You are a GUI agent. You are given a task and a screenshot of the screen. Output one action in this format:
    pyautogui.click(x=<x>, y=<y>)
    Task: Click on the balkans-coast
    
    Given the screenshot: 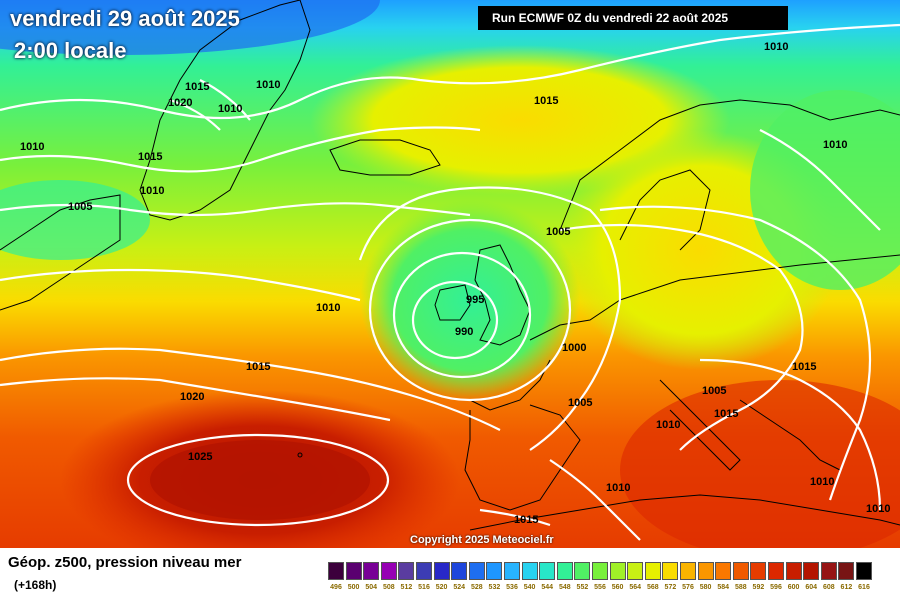 What is the action you would take?
    pyautogui.click(x=790, y=435)
    